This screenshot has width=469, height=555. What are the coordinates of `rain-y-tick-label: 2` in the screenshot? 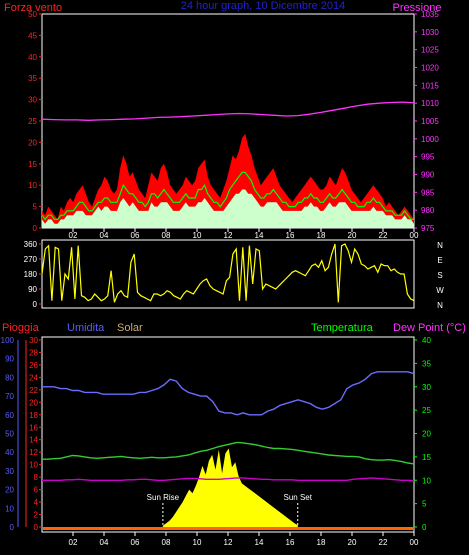 It's located at (36, 515).